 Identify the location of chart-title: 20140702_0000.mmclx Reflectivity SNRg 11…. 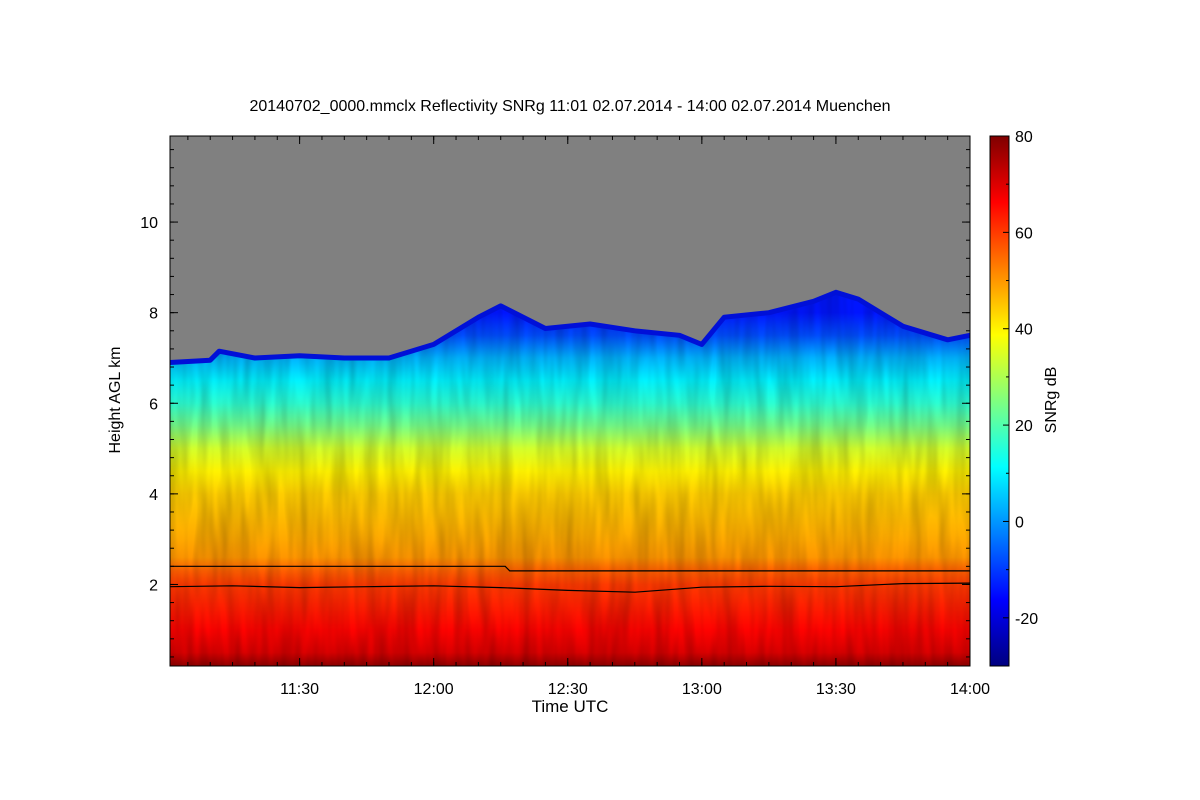
(570, 106).